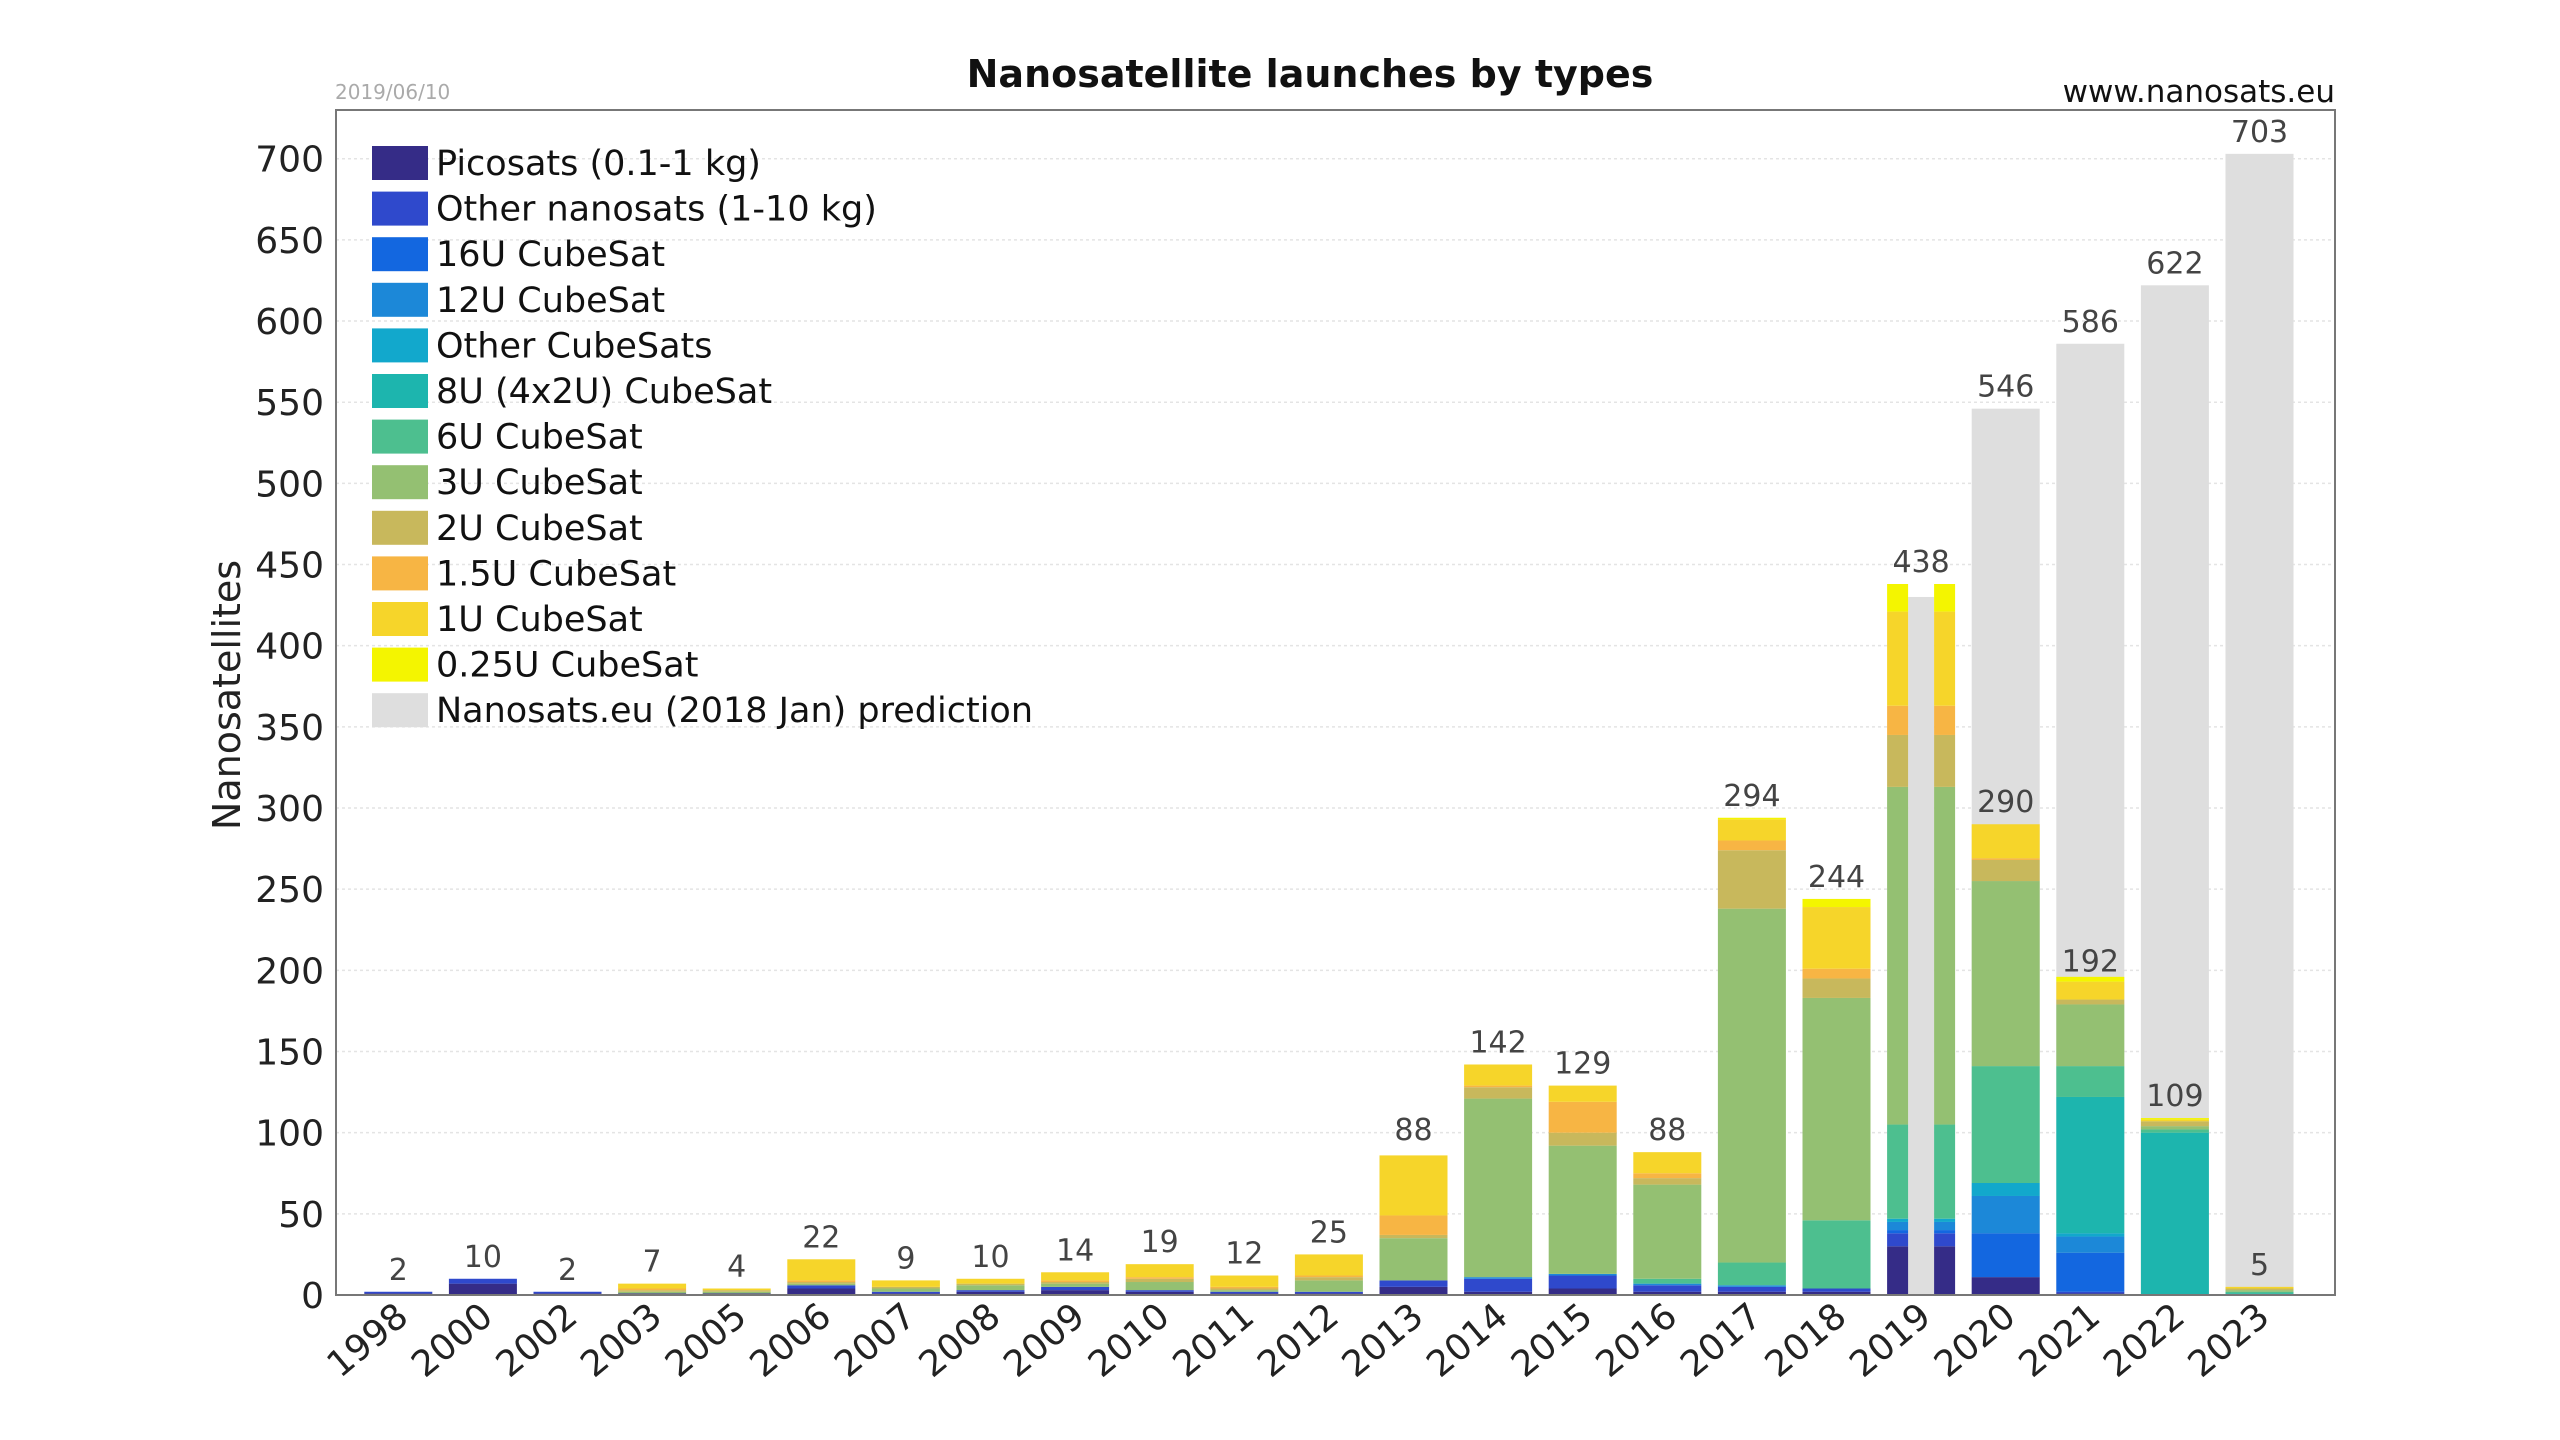 The image size is (2560, 1440). I want to click on total-data-label: 109, so click(2174, 1096).